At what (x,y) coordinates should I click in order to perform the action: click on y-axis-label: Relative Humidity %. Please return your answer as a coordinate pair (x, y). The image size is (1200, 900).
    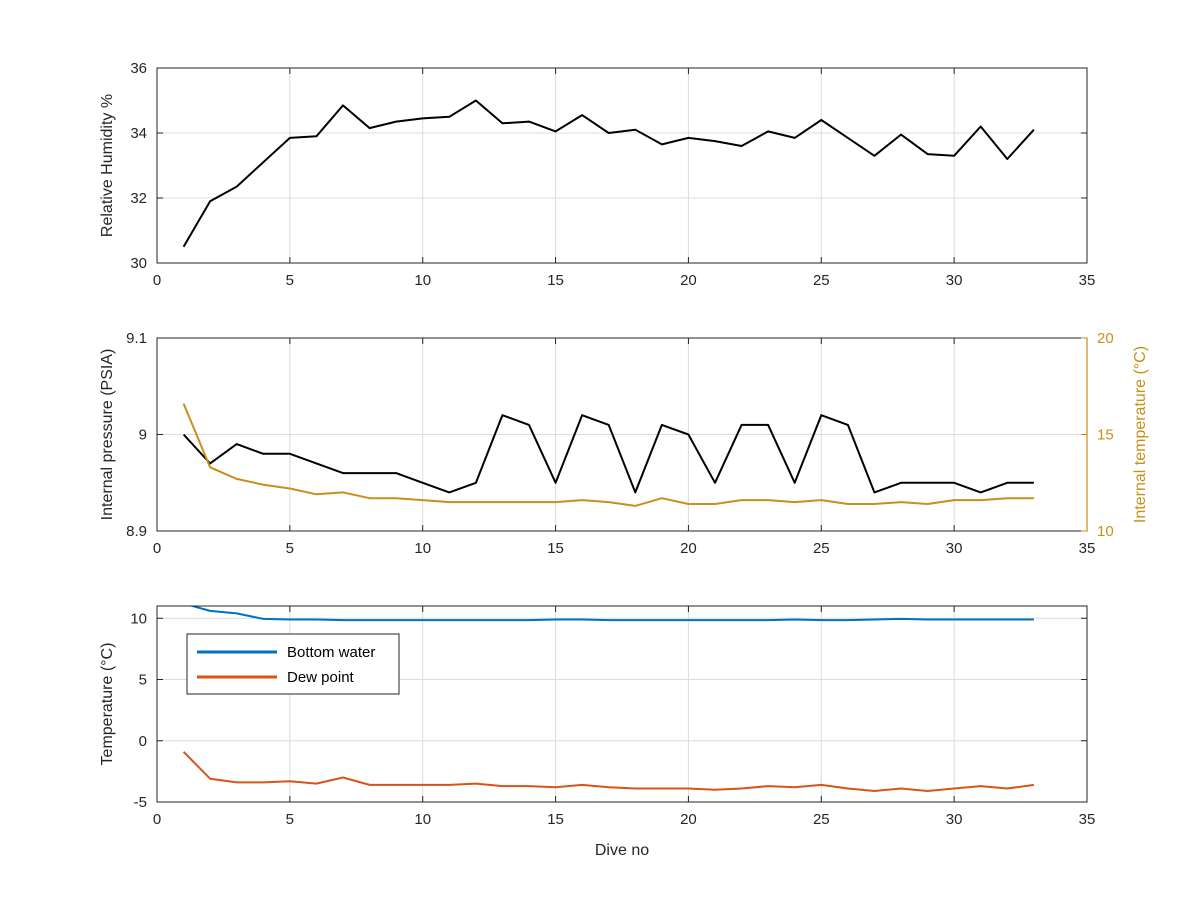
    Looking at the image, I should click on (107, 165).